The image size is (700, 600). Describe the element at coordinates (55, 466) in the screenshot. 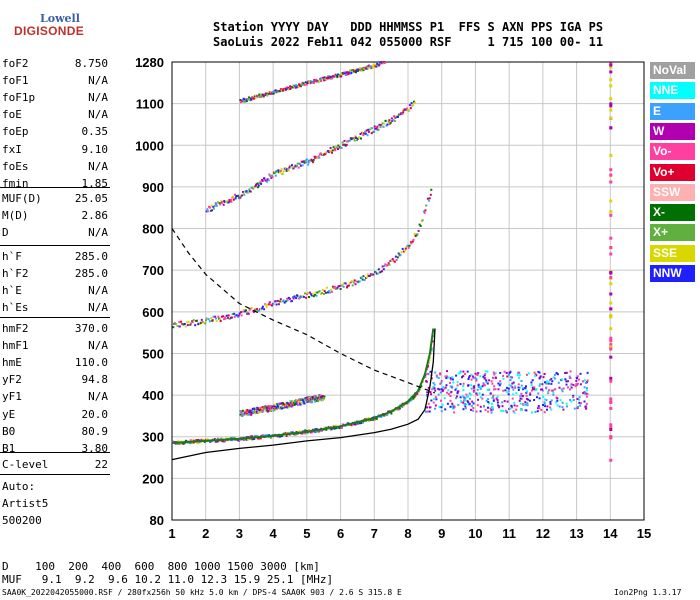

I see `param-row: C-level 22` at that location.